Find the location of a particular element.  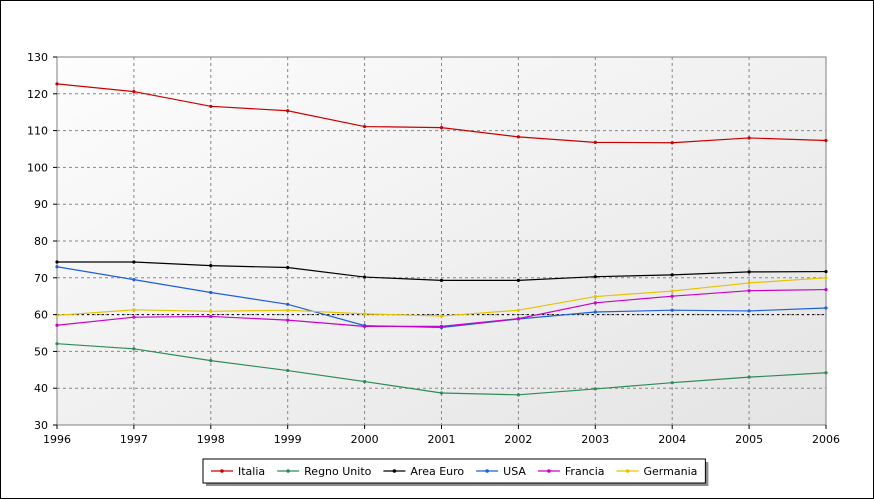

legend-marker-area-euro is located at coordinates (394, 471).